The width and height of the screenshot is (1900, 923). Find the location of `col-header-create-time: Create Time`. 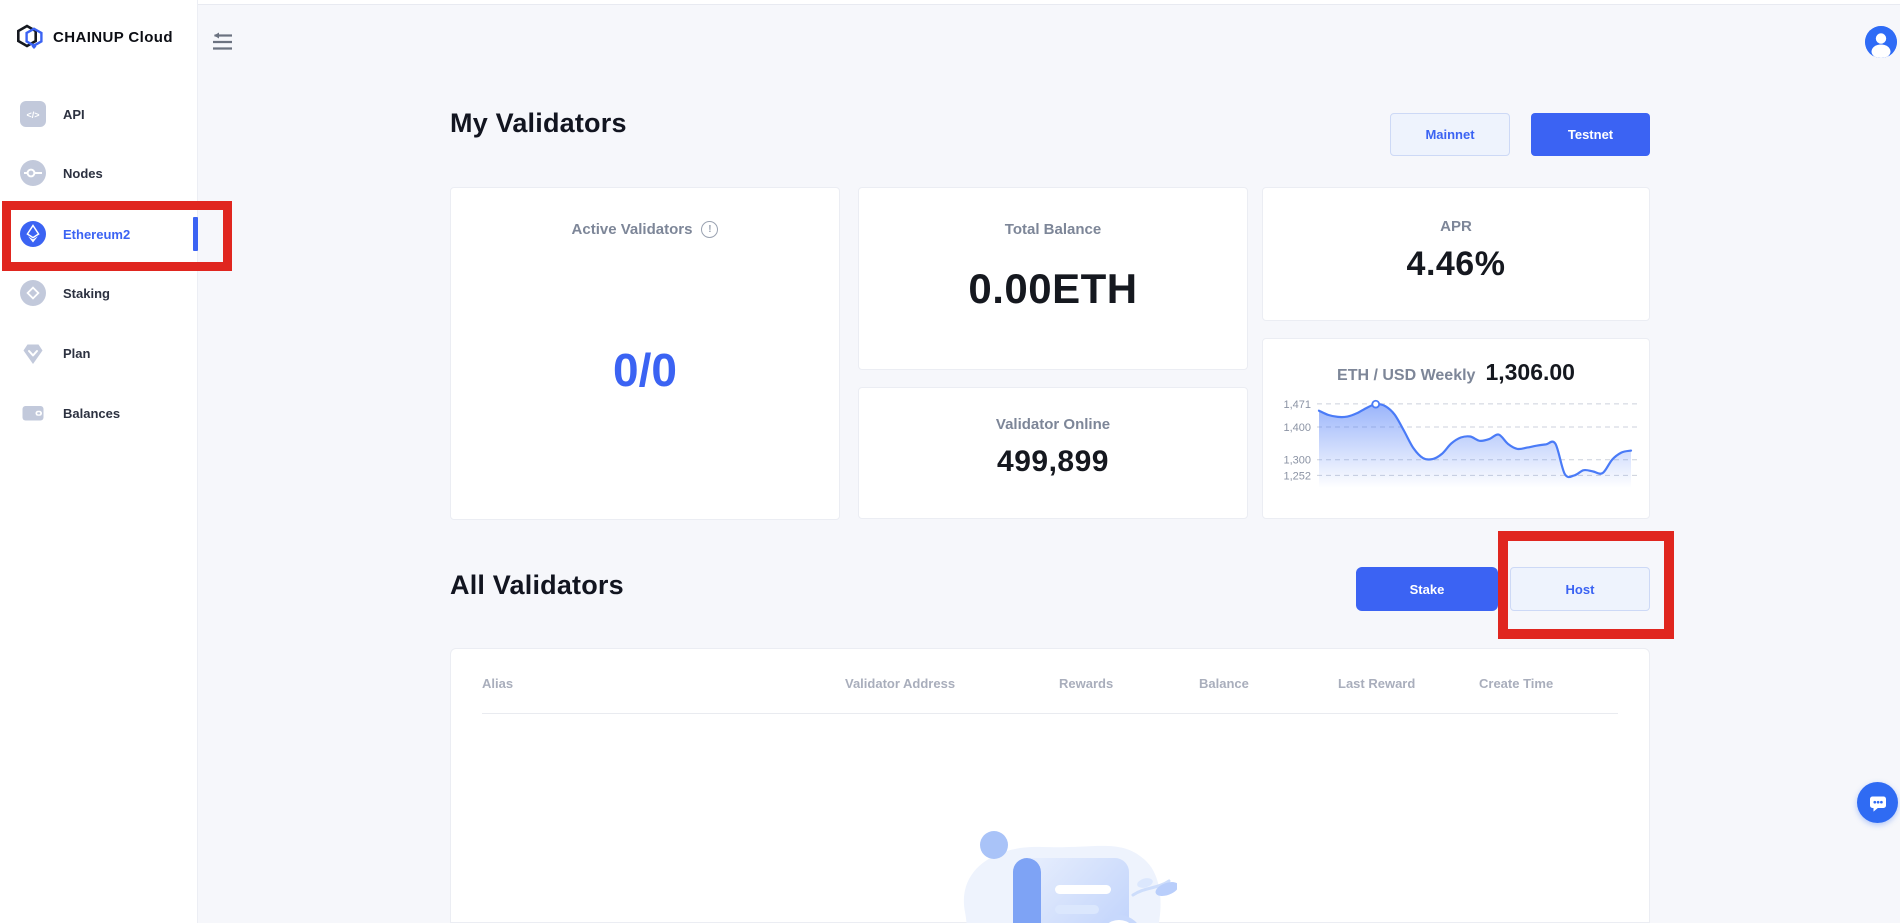

col-header-create-time: Create Time is located at coordinates (1516, 683).